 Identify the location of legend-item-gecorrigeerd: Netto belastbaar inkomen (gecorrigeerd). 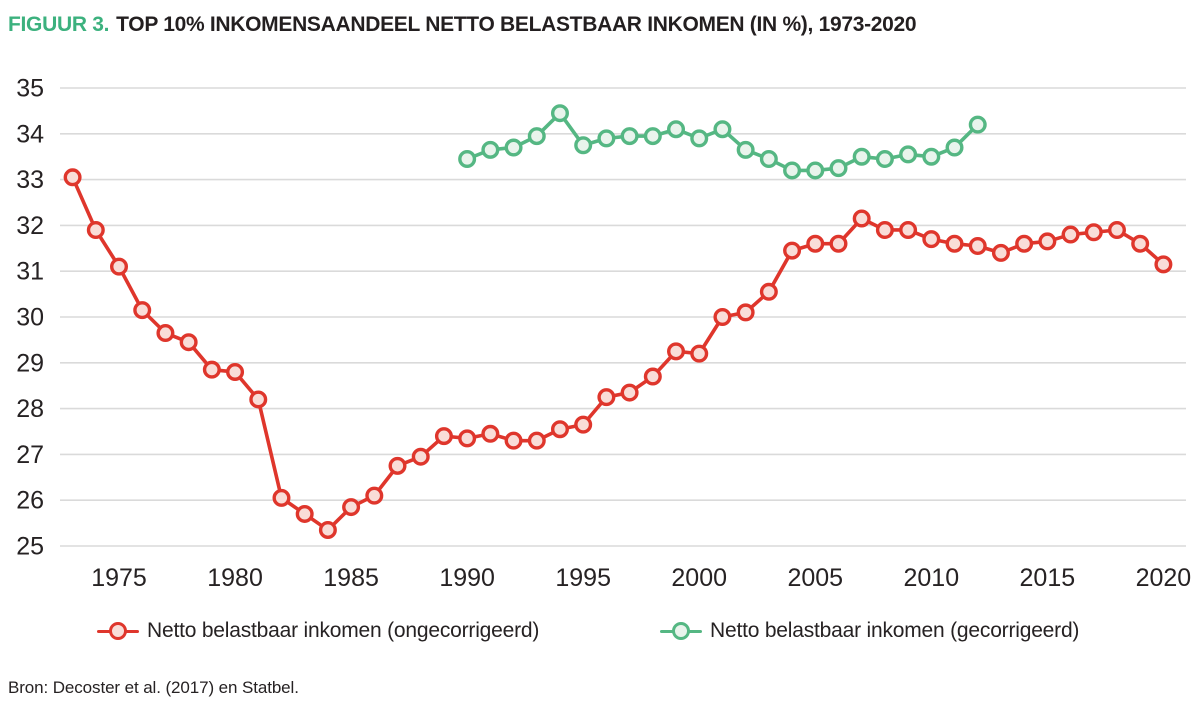
(869, 631).